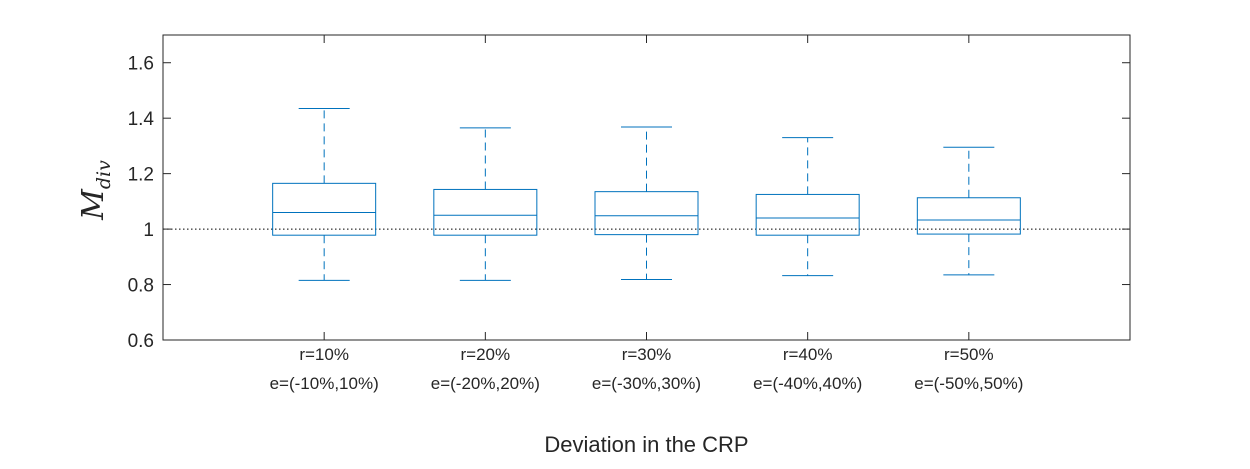  Describe the element at coordinates (324, 354) in the screenshot. I see `x-tick-label-line1: r=10%` at that location.